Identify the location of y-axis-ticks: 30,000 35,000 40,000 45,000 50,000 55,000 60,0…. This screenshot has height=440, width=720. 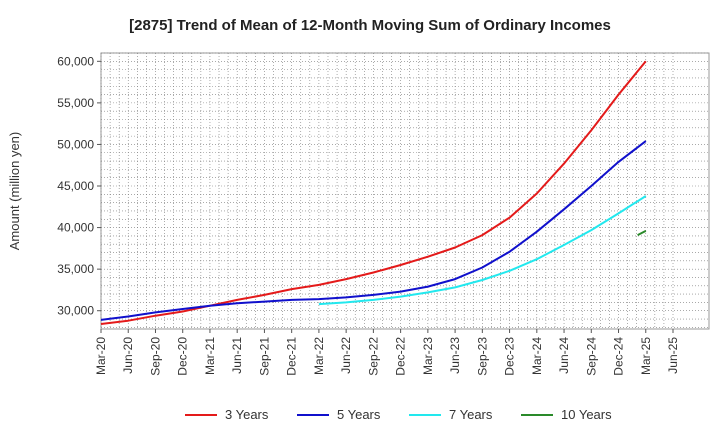
(79, 186).